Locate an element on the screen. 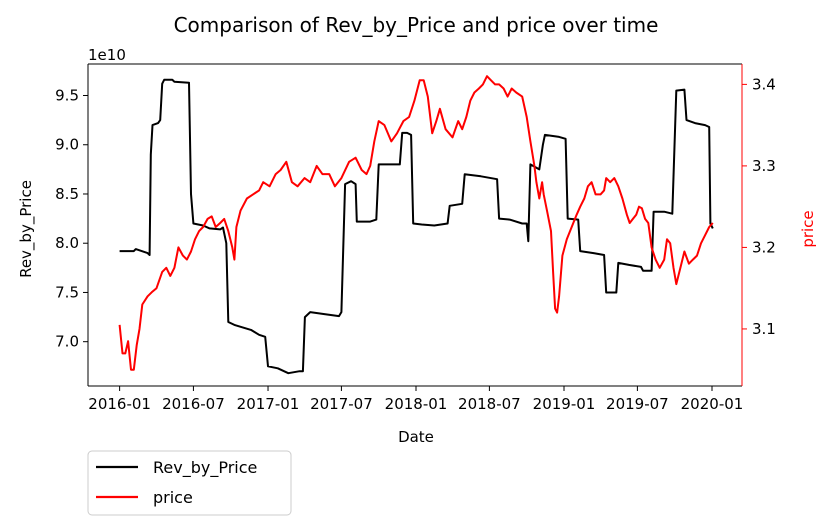 The height and width of the screenshot is (530, 830). y-right-tick-label: 3.3 is located at coordinates (764, 166).